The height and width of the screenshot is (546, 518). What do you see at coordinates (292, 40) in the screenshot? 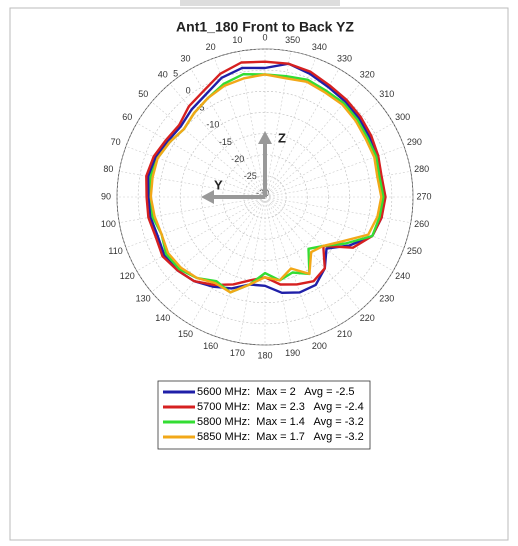
I see `theta-tick-label: 350` at bounding box center [292, 40].